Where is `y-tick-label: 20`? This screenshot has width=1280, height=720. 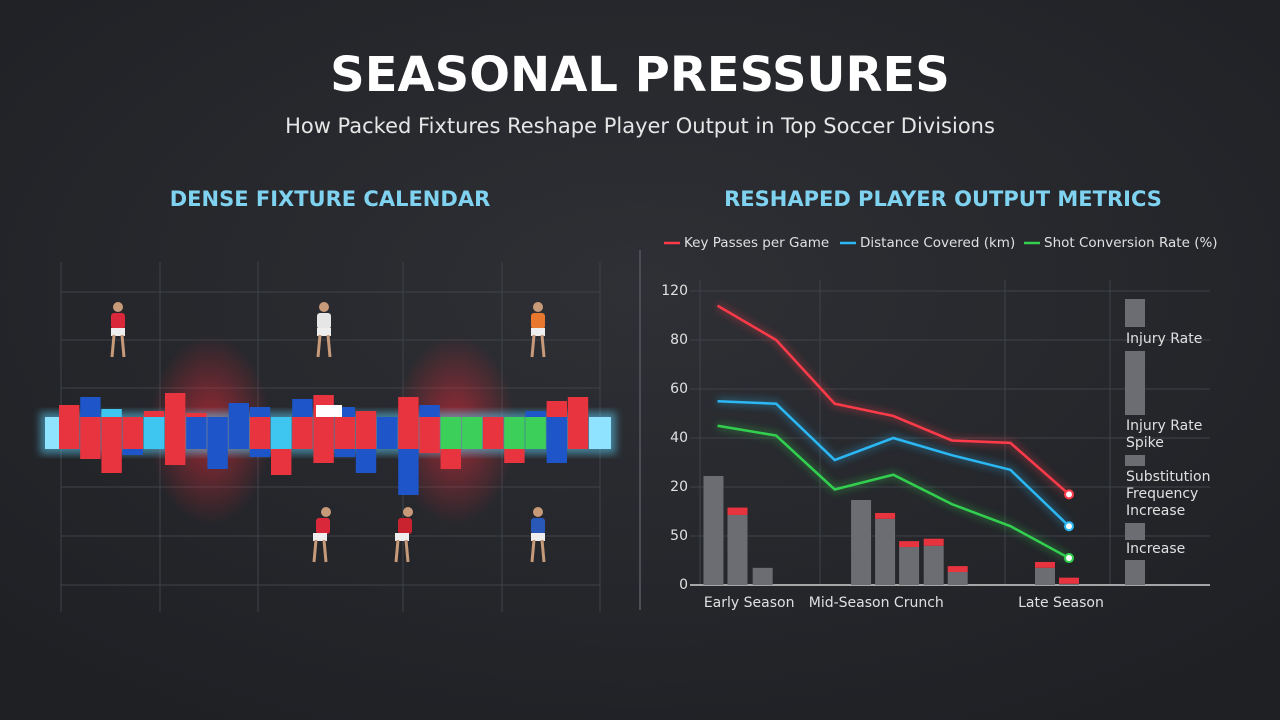
y-tick-label: 20 is located at coordinates (679, 487).